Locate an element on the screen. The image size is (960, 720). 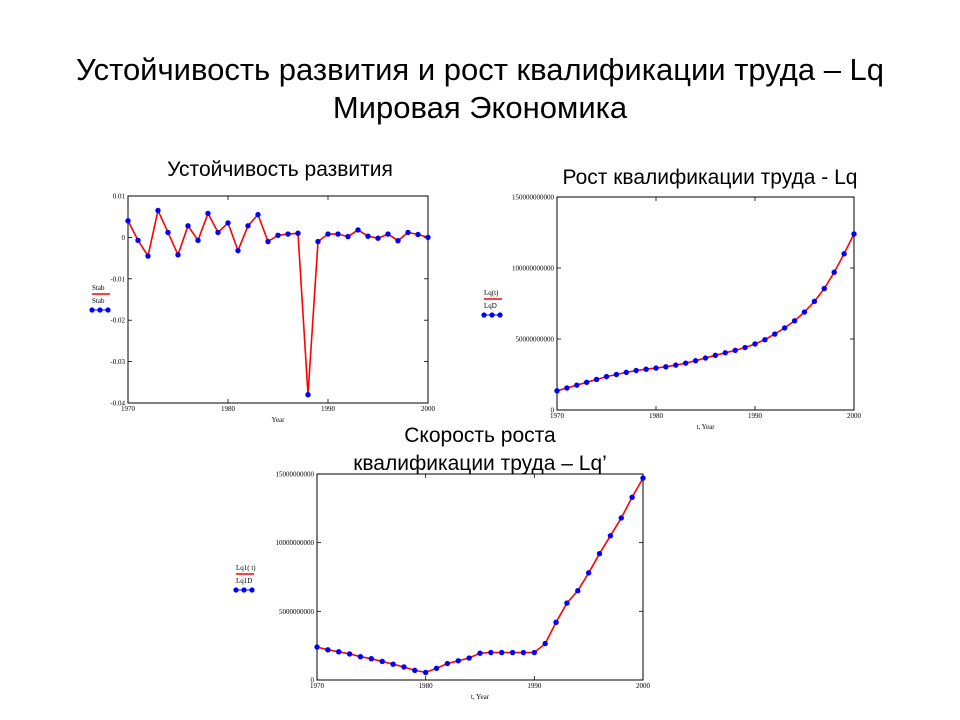
chart1-y-tick-label: -0.02 is located at coordinates (117, 321).